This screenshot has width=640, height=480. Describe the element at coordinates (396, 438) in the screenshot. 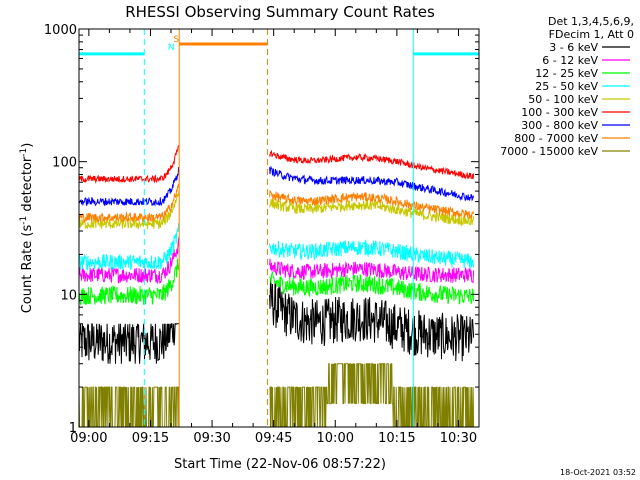

I see `x-tick-label: 10:15` at that location.